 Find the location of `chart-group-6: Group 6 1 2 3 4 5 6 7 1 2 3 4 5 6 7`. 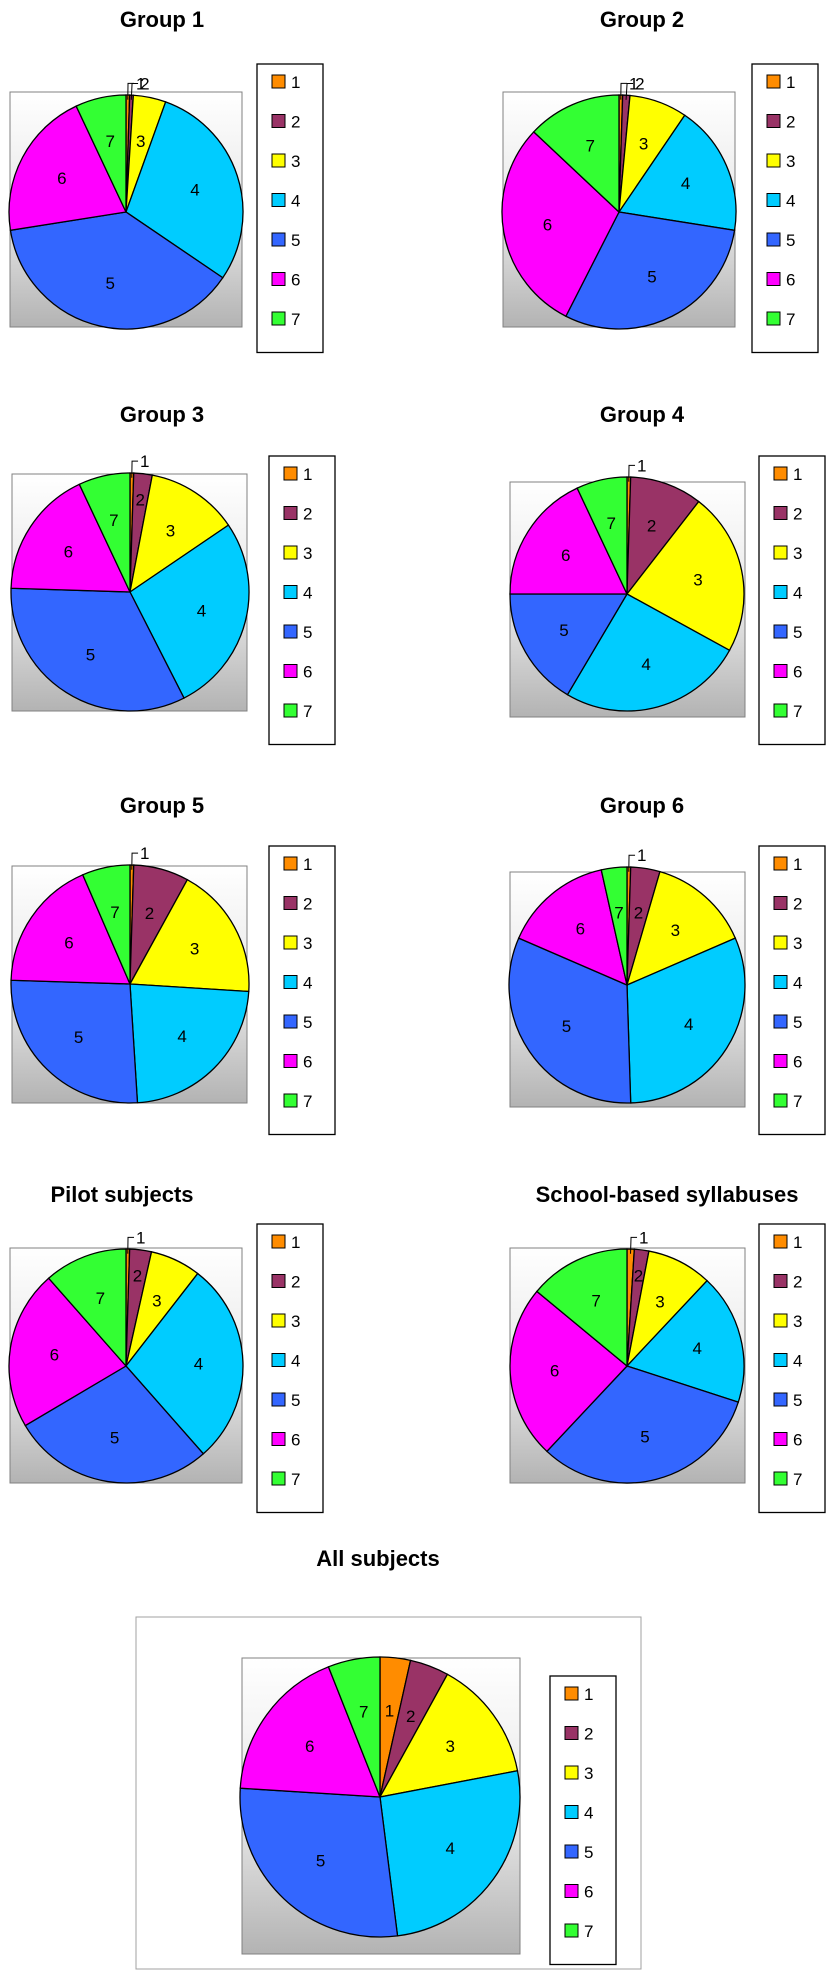

chart-group-6: Group 6 1 2 3 4 5 6 7 1 2 3 4 5 6 7 is located at coordinates (667, 964).